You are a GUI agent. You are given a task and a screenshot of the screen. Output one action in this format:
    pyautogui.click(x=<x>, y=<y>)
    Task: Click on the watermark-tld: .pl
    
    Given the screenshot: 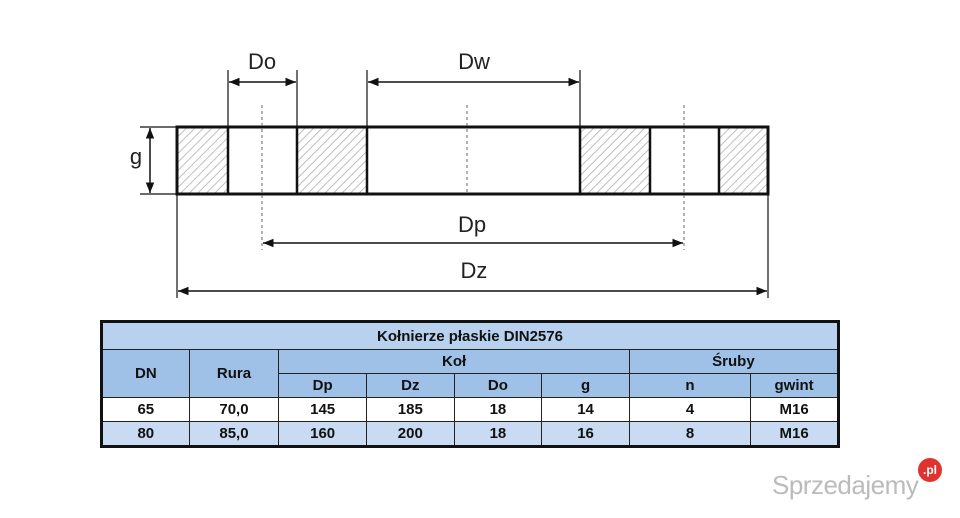 What is the action you would take?
    pyautogui.click(x=930, y=470)
    